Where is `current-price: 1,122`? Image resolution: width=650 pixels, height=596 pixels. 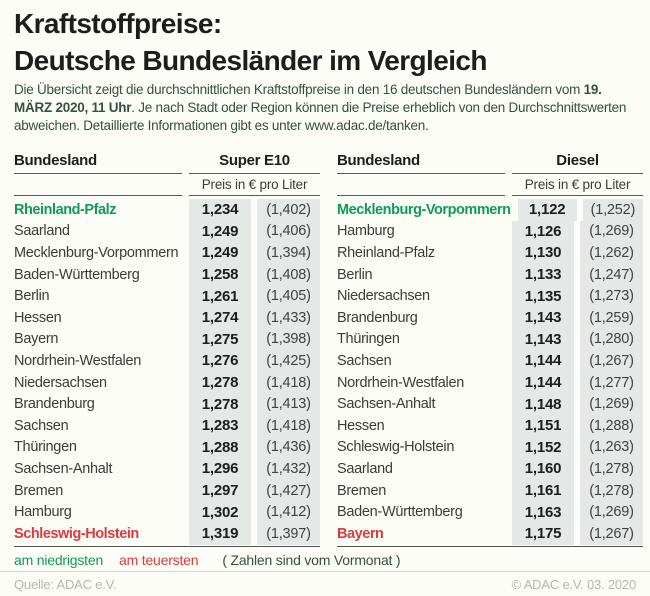 current-price: 1,122 is located at coordinates (547, 210).